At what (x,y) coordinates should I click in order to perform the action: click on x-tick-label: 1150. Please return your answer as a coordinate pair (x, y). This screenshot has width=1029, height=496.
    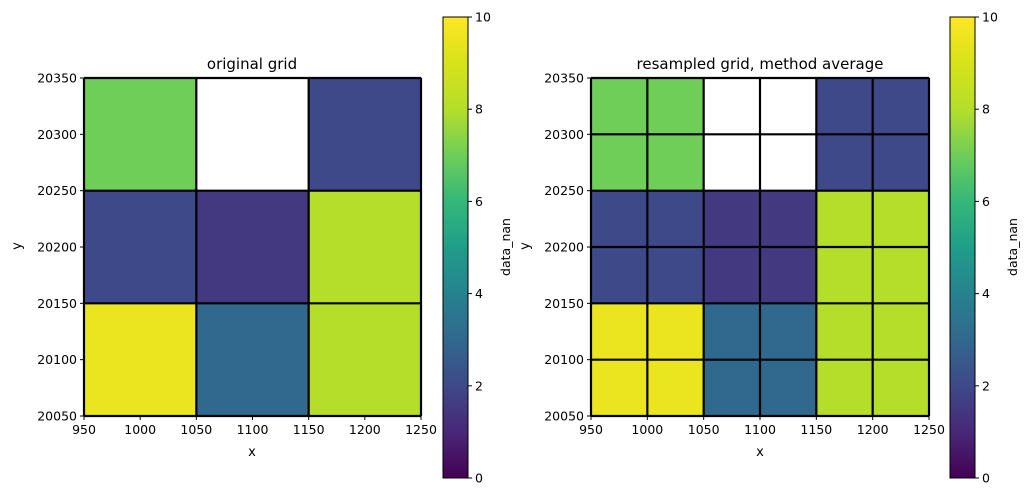
    Looking at the image, I should click on (309, 429).